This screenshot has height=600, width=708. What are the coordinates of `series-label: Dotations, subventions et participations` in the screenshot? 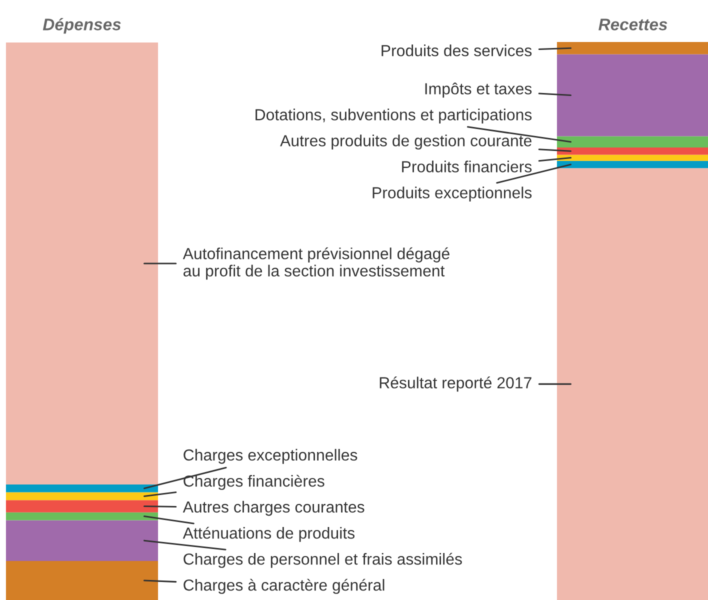 It's located at (394, 116).